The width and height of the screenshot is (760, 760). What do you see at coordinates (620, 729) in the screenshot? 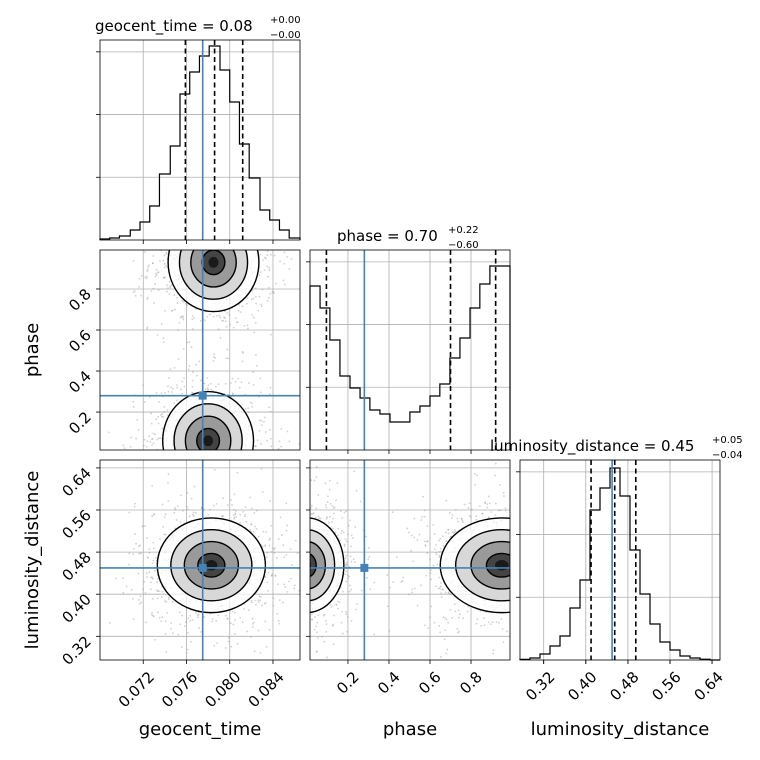
I see `xlabel-luminosity-distance: luminosity_distance` at bounding box center [620, 729].